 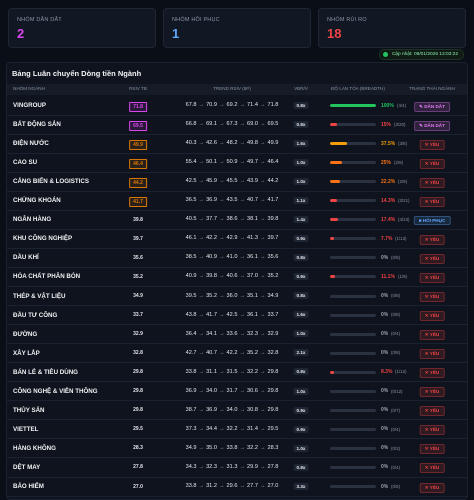 I want to click on column-header: NHÓM NGÀNH, so click(x=29, y=88).